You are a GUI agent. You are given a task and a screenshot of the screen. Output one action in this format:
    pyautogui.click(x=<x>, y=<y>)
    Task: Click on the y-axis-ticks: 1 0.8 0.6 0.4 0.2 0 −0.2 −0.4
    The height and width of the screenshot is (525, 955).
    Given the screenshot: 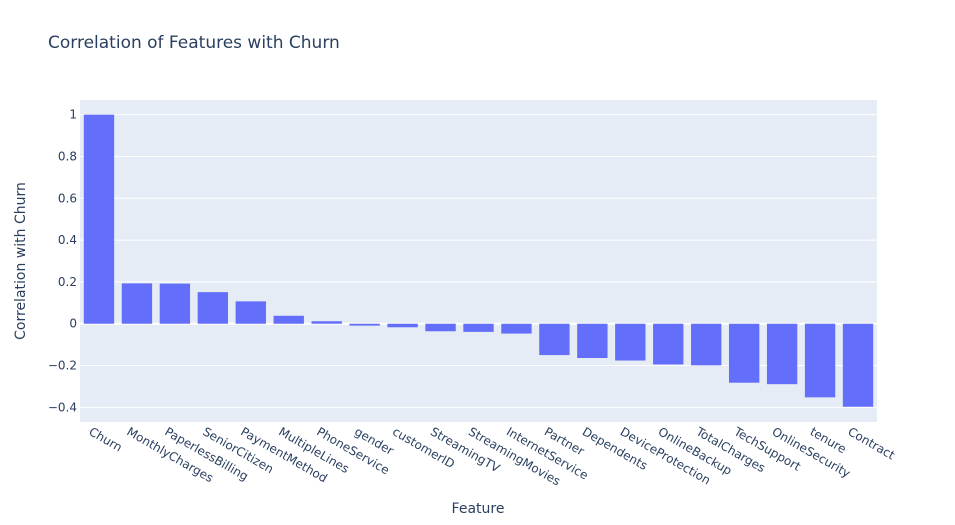 What is the action you would take?
    pyautogui.click(x=62, y=261)
    